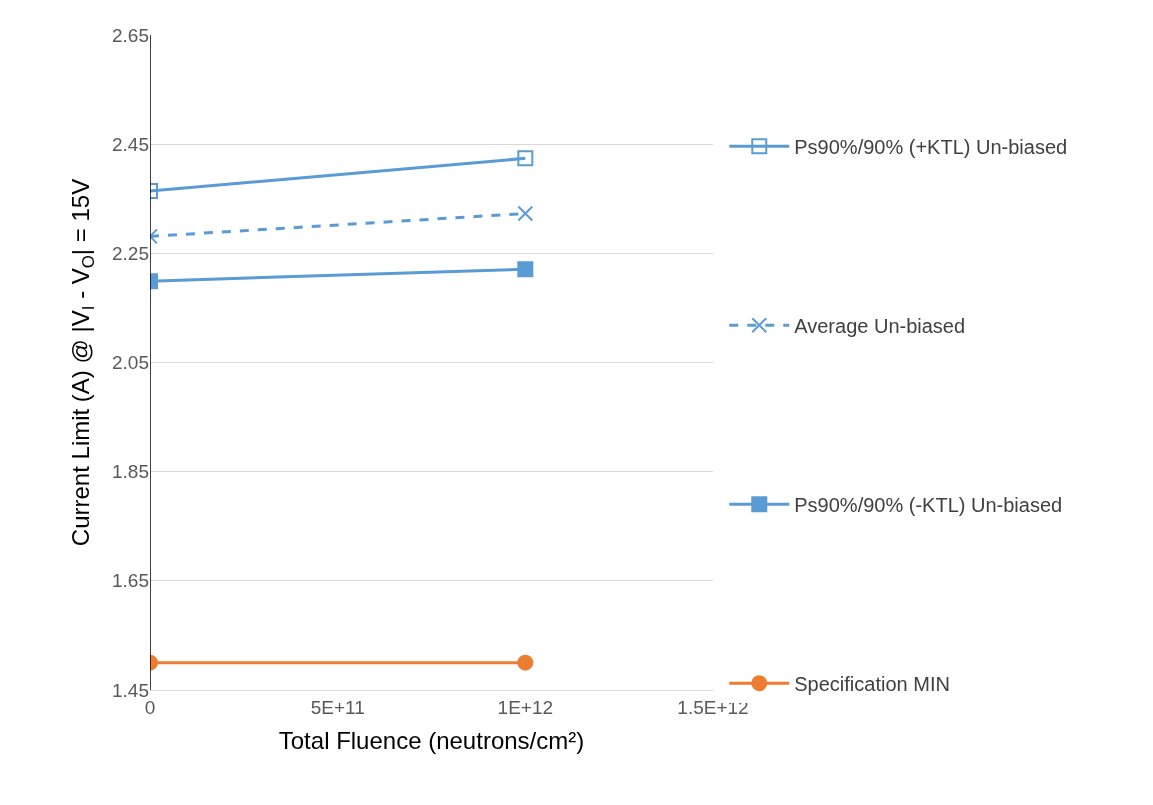  What do you see at coordinates (130, 472) in the screenshot?
I see `y-tick-label: 1.85` at bounding box center [130, 472].